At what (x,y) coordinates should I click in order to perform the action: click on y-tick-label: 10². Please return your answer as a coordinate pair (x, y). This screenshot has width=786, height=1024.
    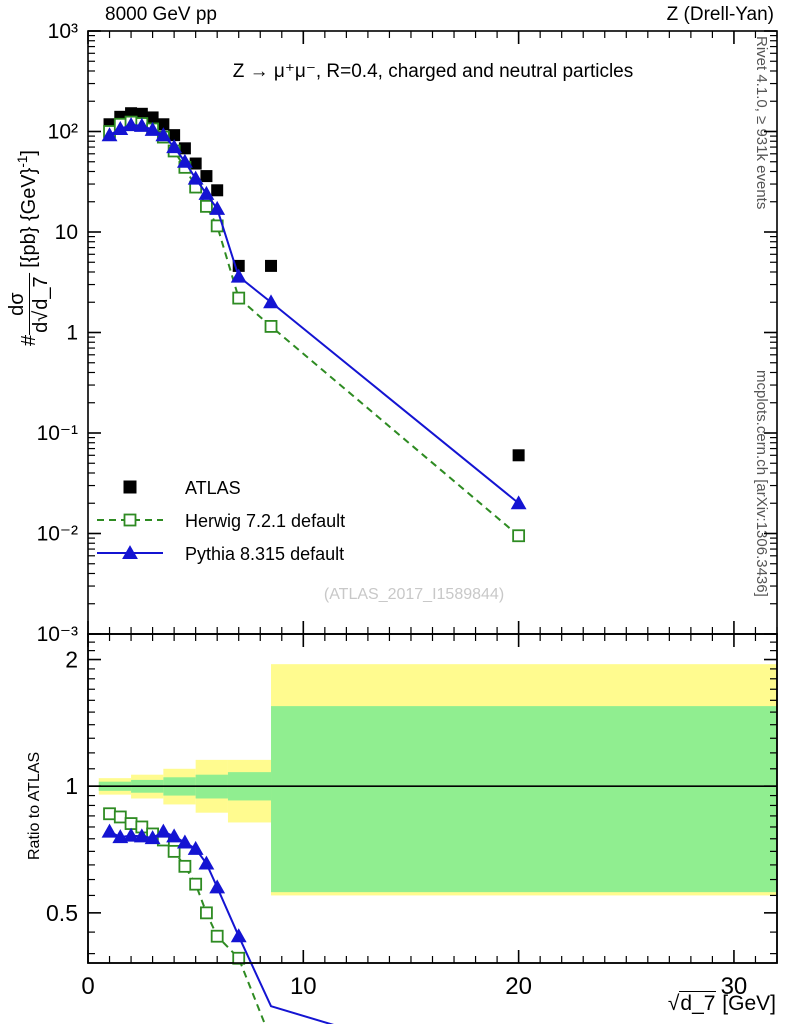
    Looking at the image, I should click on (63, 132).